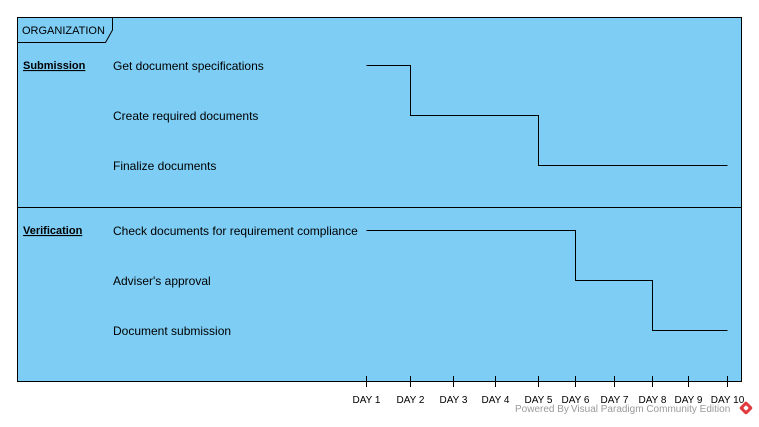 The width and height of the screenshot is (759, 427). Describe the element at coordinates (54, 66) in the screenshot. I see `lane-label-submission: Submission` at that location.